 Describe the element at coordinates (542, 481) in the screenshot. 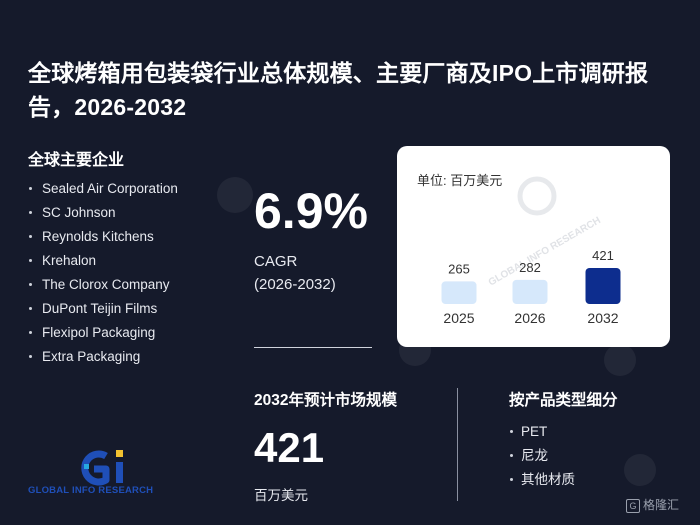

I see `segment-item: 其他材质` at that location.